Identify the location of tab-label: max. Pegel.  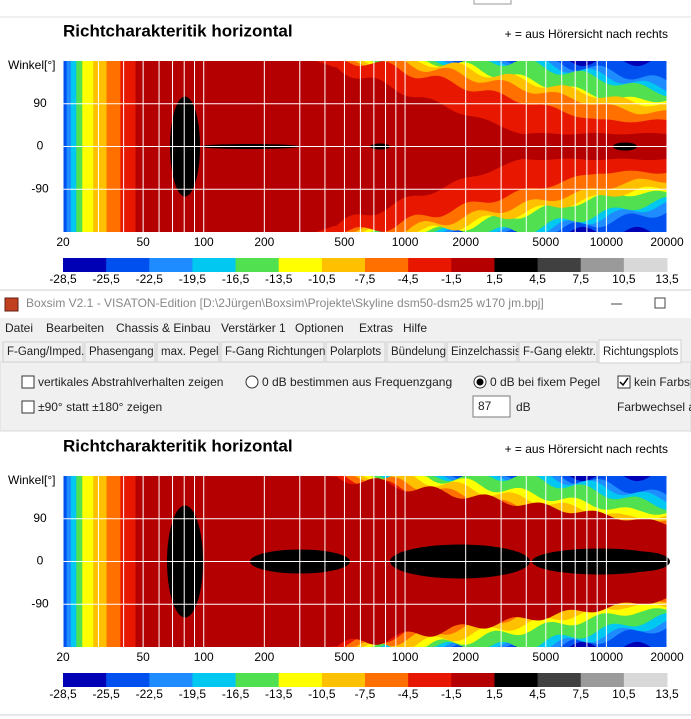
(190, 352).